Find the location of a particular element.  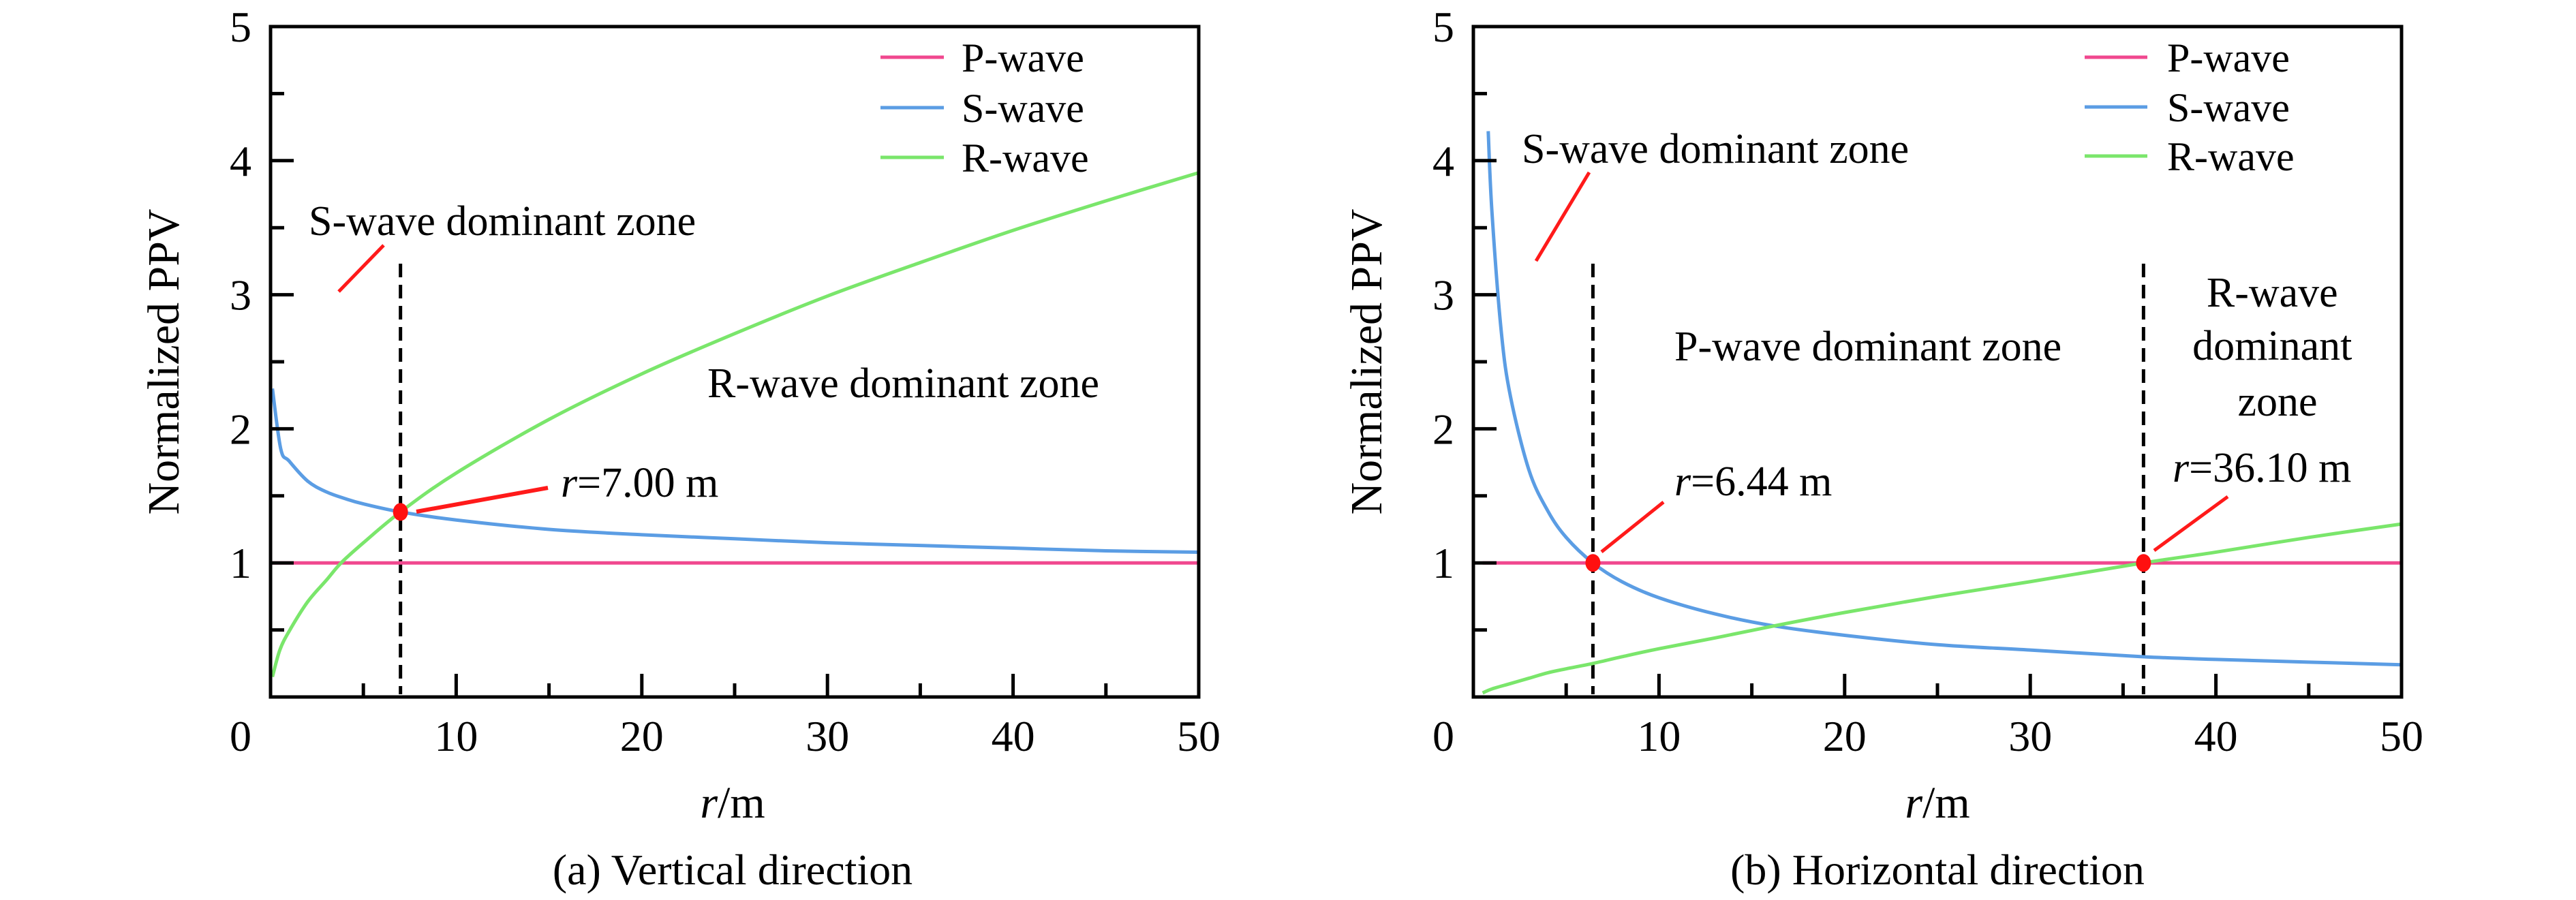

panel-b-s-zone-pointer is located at coordinates (1562, 216).